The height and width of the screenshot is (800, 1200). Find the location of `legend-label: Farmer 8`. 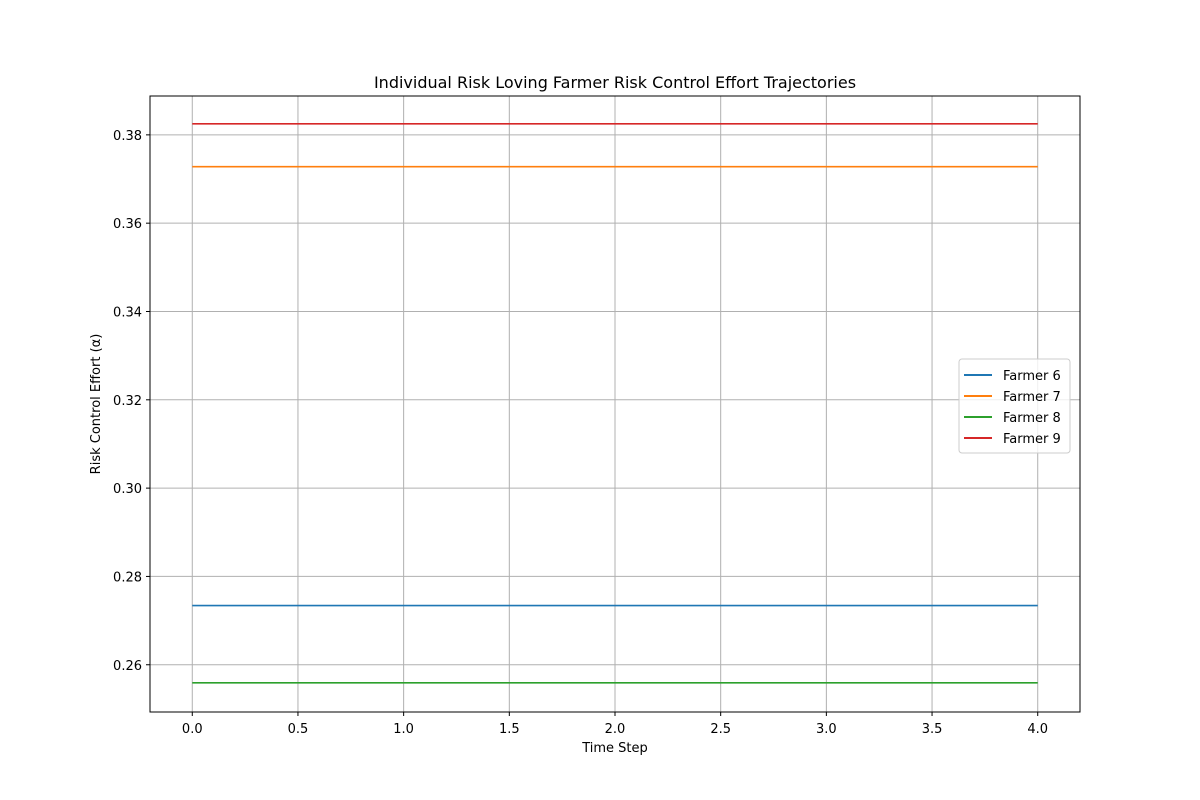

legend-label: Farmer 8 is located at coordinates (1032, 418).